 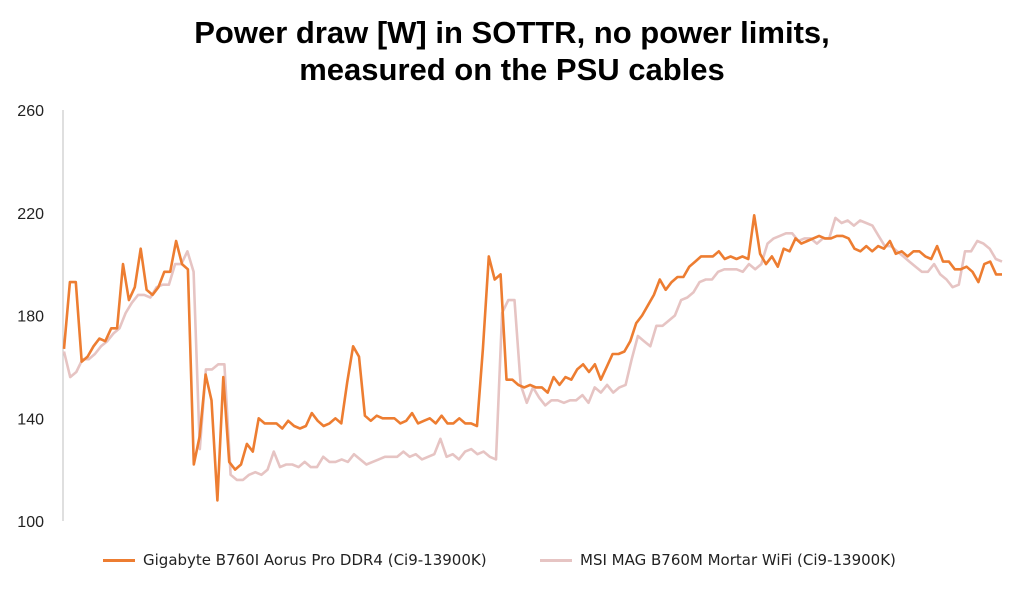 What do you see at coordinates (119, 560) in the screenshot?
I see `legend-swatch-gigabyte` at bounding box center [119, 560].